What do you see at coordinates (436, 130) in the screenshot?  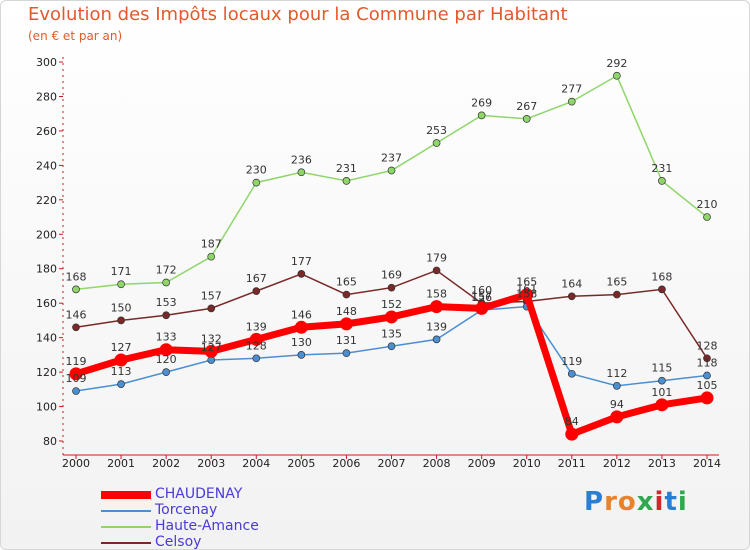 I see `data-label: 253` at bounding box center [436, 130].